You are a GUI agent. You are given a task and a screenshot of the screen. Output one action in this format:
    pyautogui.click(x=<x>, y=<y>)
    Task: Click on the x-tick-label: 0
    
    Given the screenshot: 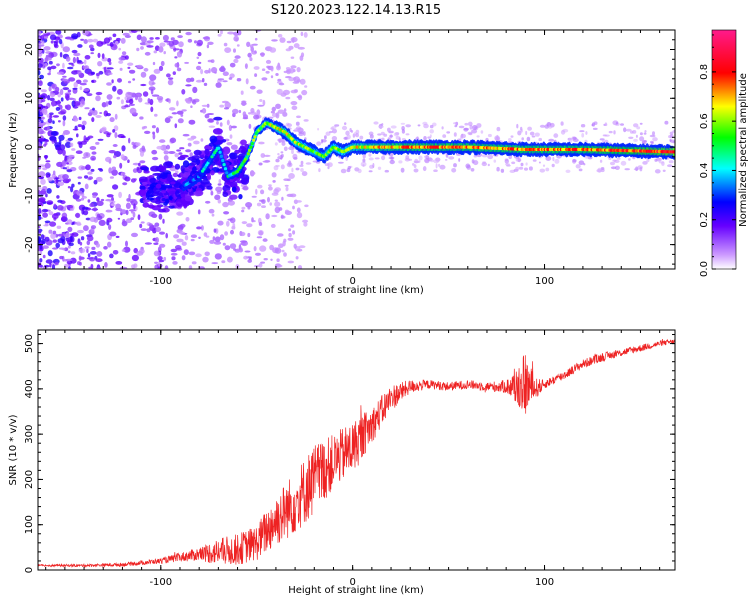 What is the action you would take?
    pyautogui.click(x=352, y=582)
    